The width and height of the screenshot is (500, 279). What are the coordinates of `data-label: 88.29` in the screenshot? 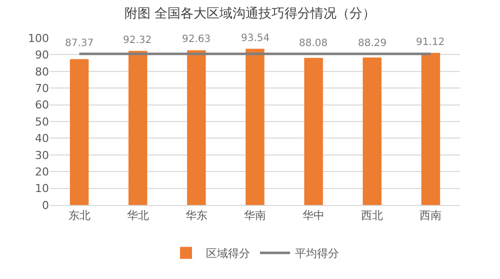 It's located at (372, 43).